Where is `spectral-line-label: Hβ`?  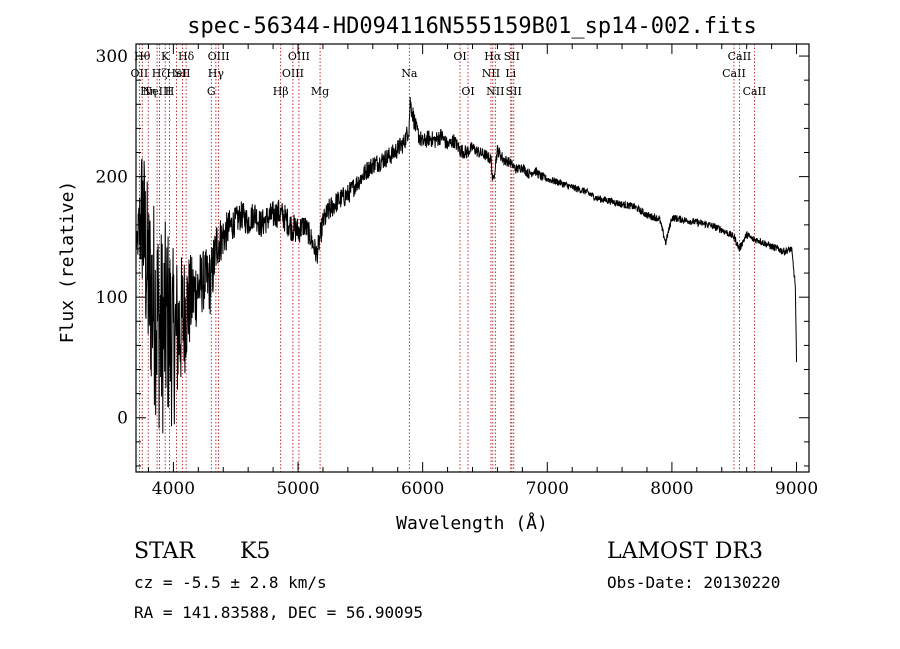 spectral-line-label: Hβ is located at coordinates (281, 91).